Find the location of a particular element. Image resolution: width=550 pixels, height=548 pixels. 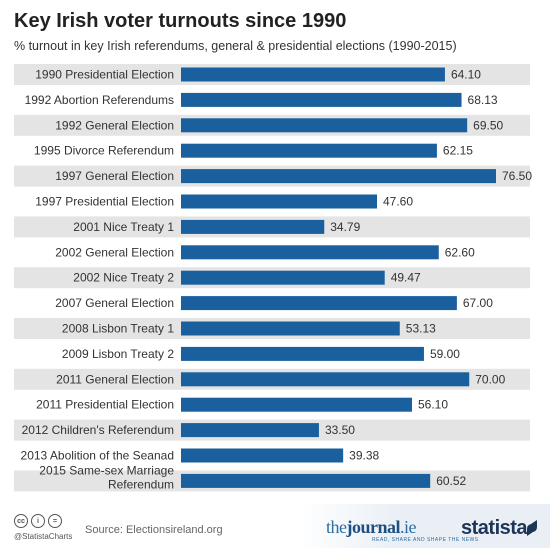

category-label: 2011 General Election is located at coordinates (115, 379).